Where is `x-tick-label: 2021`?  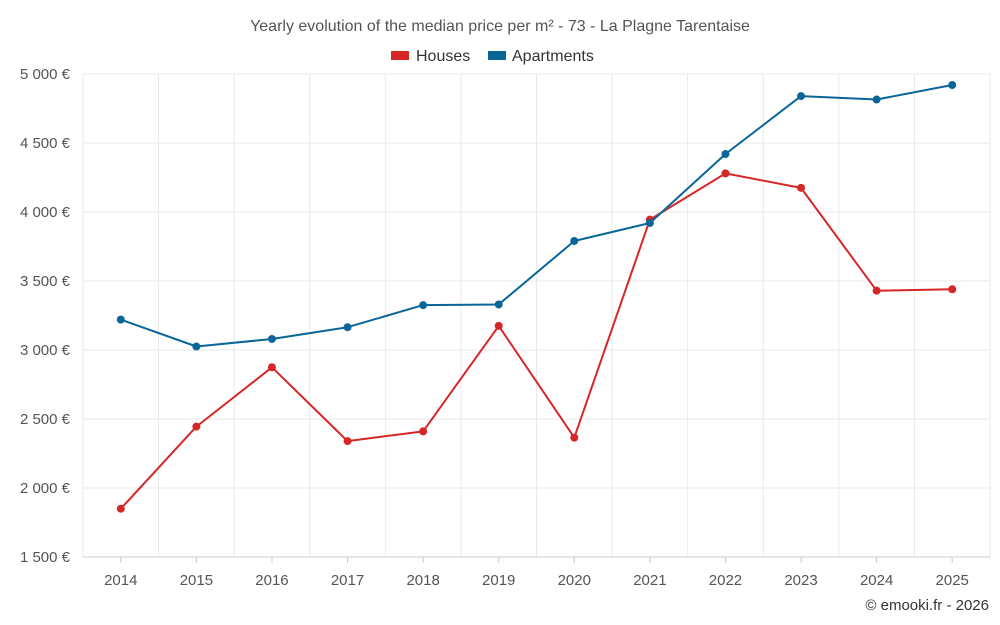
x-tick-label: 2021 is located at coordinates (649, 580).